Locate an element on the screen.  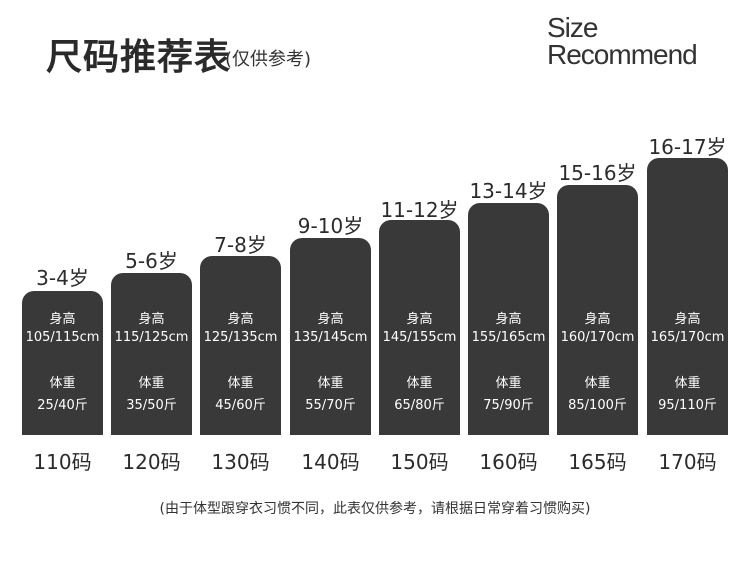
height-value: 115/125cm is located at coordinates (151, 337).